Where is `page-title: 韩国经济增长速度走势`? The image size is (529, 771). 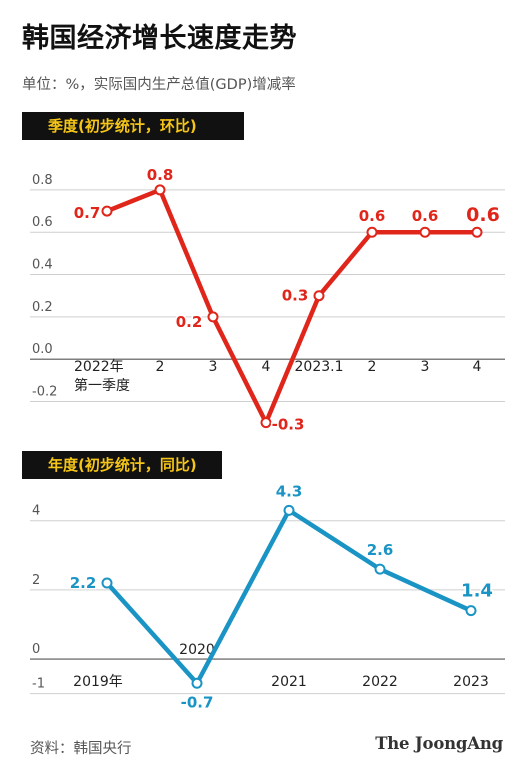 page-title: 韩国经济增长速度走势 is located at coordinates (159, 38).